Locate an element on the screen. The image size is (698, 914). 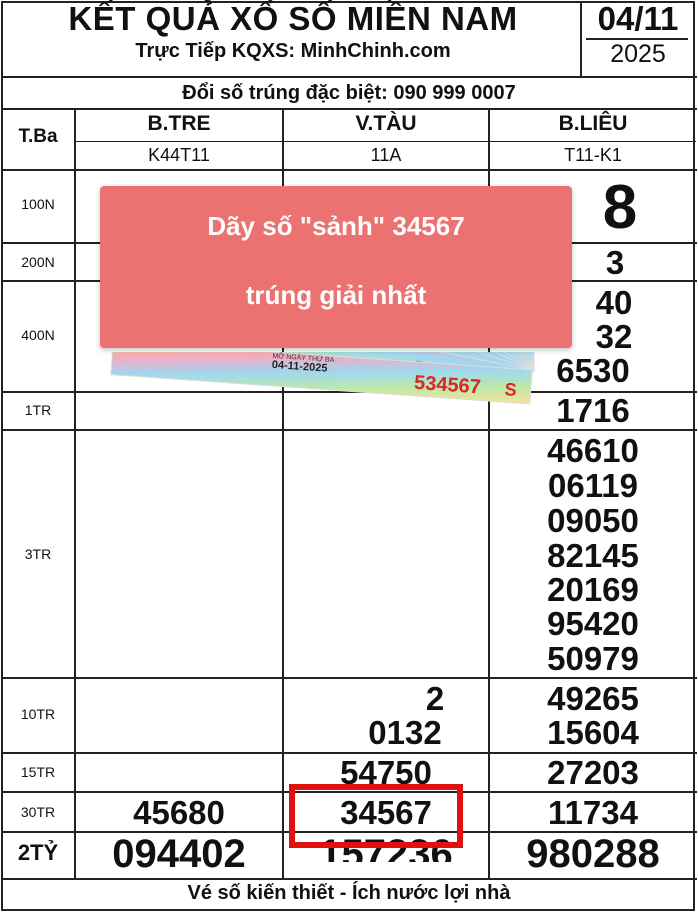
result-number: 0132 is located at coordinates (405, 732).